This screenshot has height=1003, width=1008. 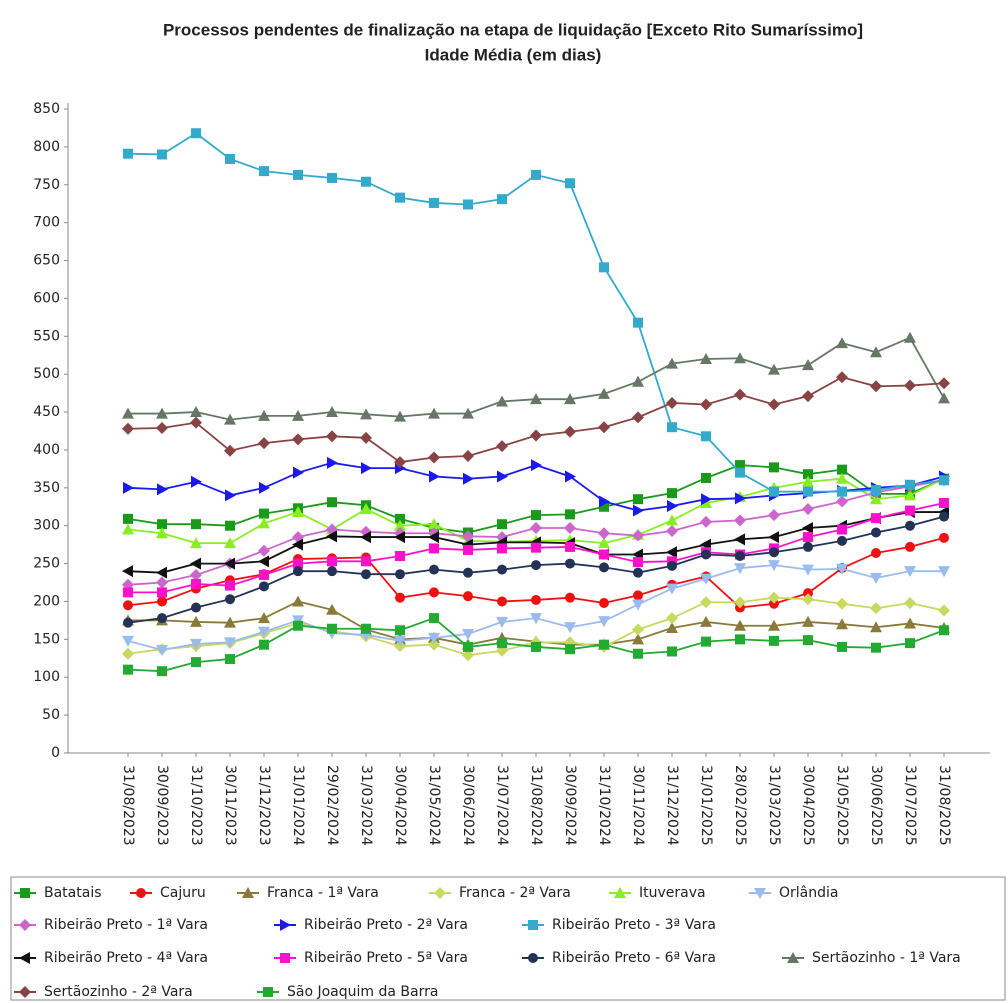 What do you see at coordinates (46, 488) in the screenshot?
I see `y-tick-label: 350` at bounding box center [46, 488].